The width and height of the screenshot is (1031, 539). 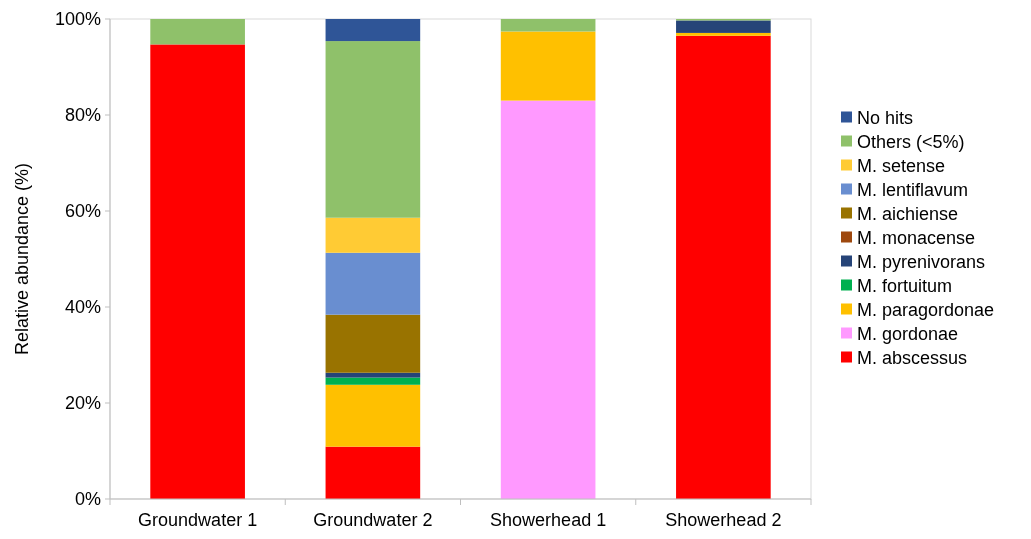 I want to click on y-tick-label: 0%, so click(x=87, y=499).